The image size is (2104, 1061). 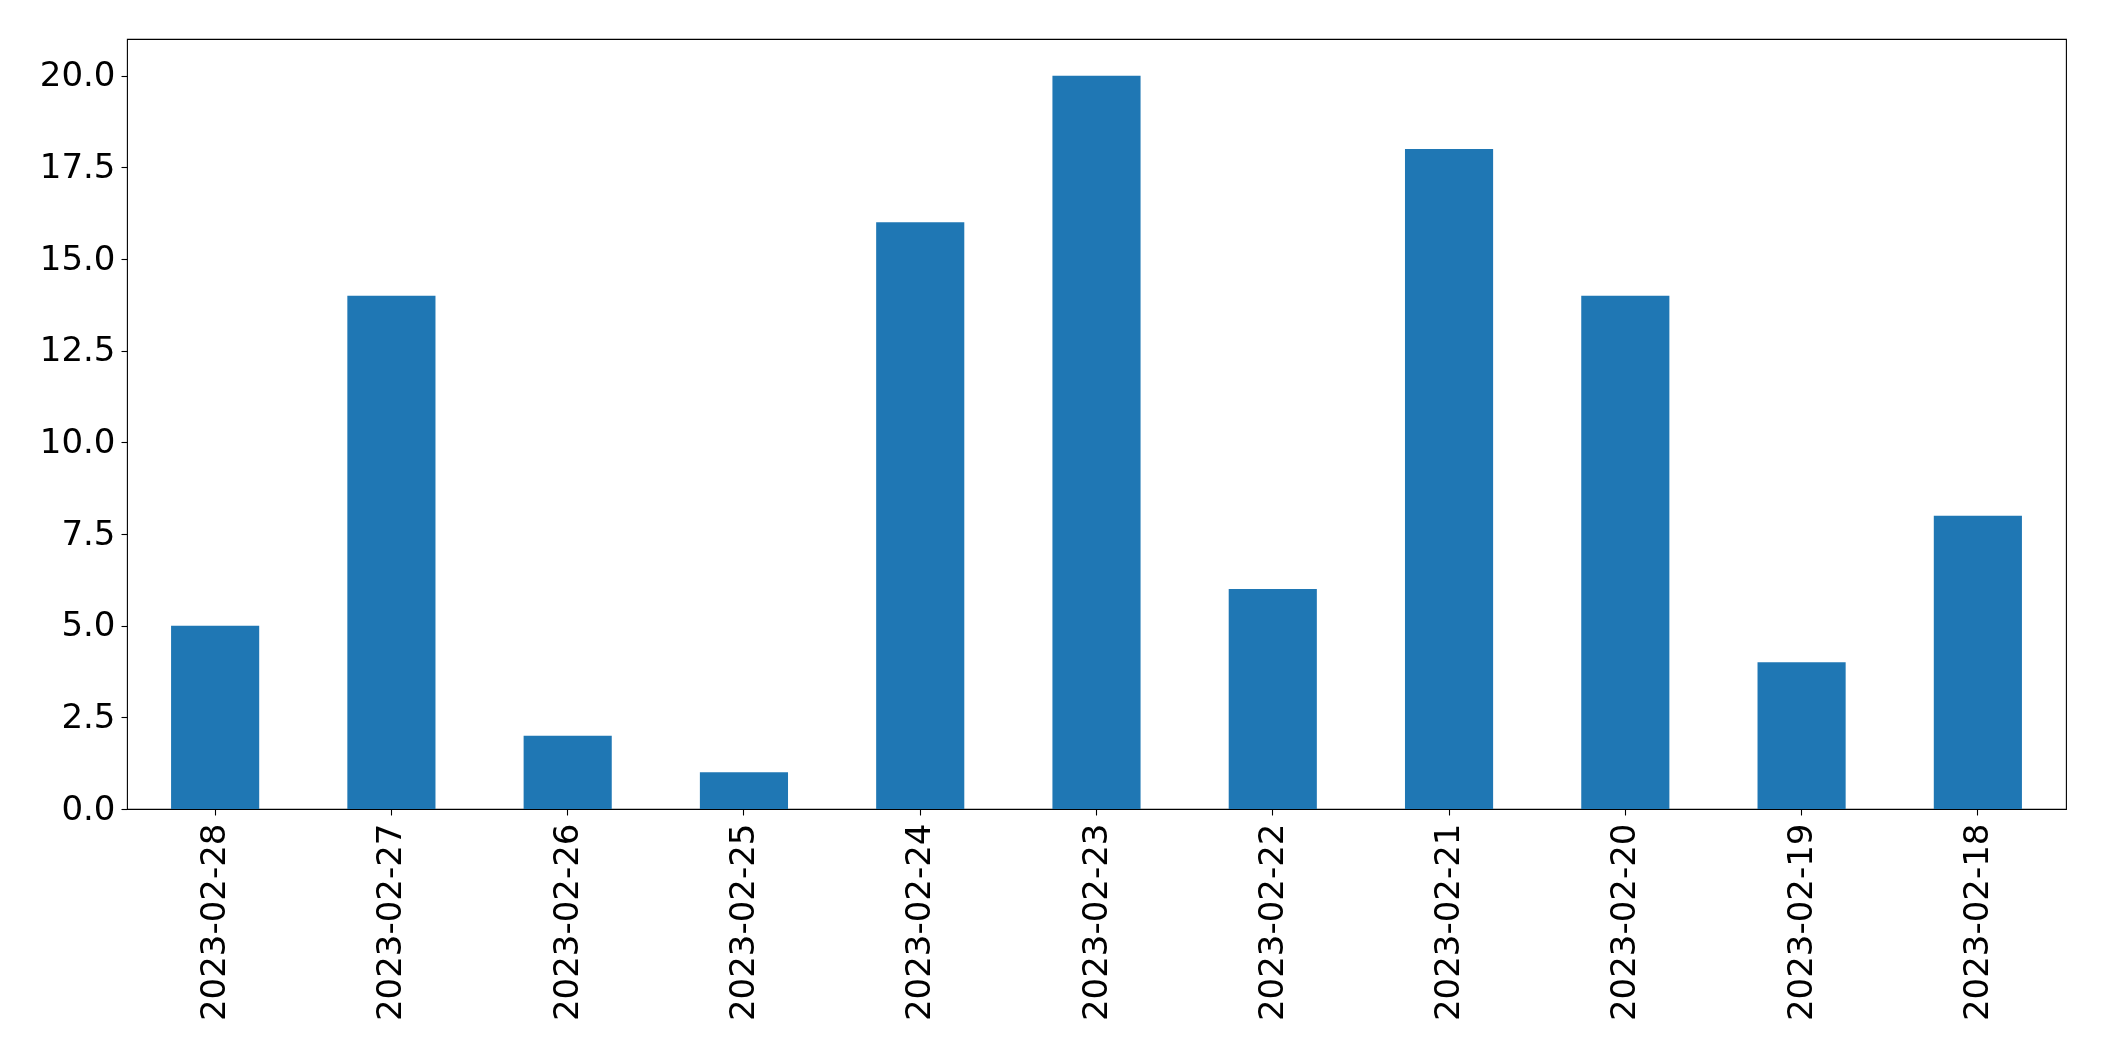 I want to click on y-tick-label: 2.5, so click(x=88, y=715).